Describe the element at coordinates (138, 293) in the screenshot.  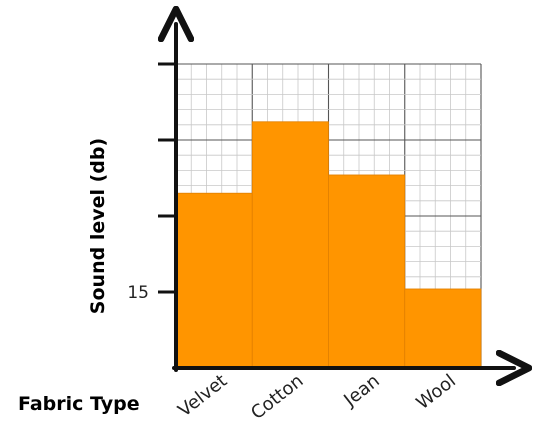
I see `y-tick-label: 15` at that location.